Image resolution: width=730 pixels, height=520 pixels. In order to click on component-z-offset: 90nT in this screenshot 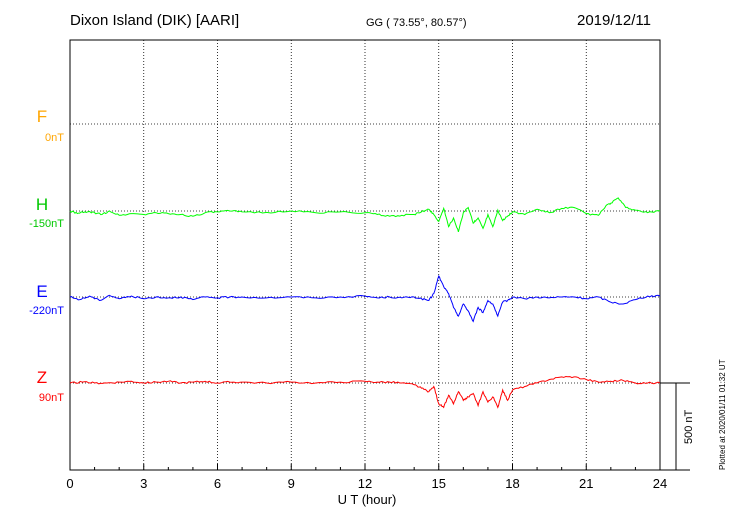, I will do `click(51, 398)`.